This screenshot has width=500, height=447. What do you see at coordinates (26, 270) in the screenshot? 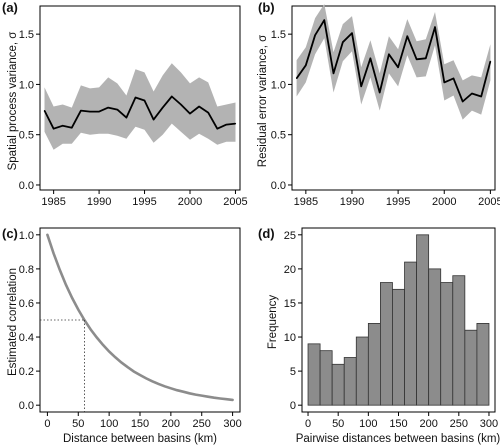
I see `y-tick-label: 0.8` at bounding box center [26, 270].